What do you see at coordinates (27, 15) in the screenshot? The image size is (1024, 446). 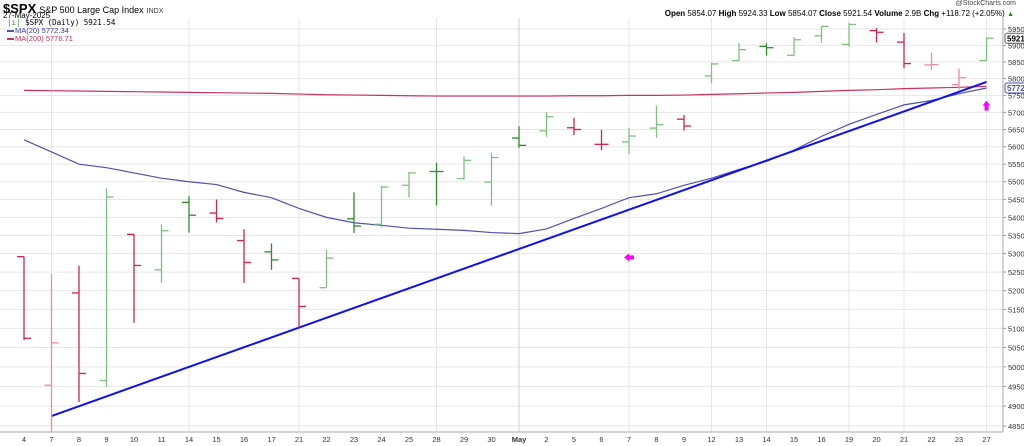 I see `chart-date: 27-May-2025` at bounding box center [27, 15].